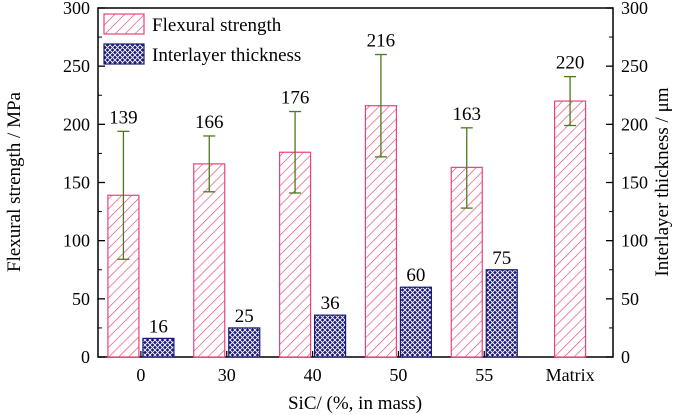 The image size is (680, 415). Describe the element at coordinates (501, 258) in the screenshot. I see `data-label-interlayer-thickness: 75` at that location.